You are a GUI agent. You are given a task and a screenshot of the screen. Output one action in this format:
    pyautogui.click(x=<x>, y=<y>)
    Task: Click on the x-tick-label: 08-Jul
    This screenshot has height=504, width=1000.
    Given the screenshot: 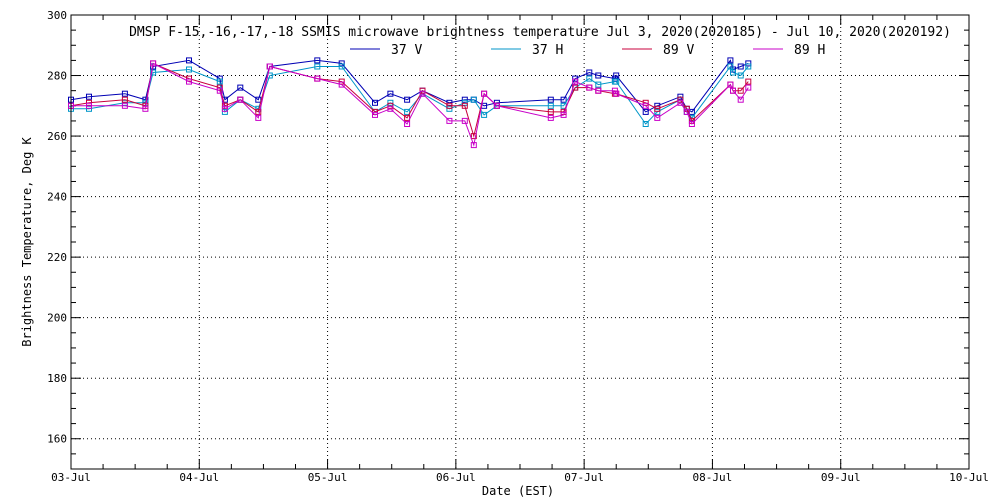 What is the action you would take?
    pyautogui.click(x=713, y=477)
    